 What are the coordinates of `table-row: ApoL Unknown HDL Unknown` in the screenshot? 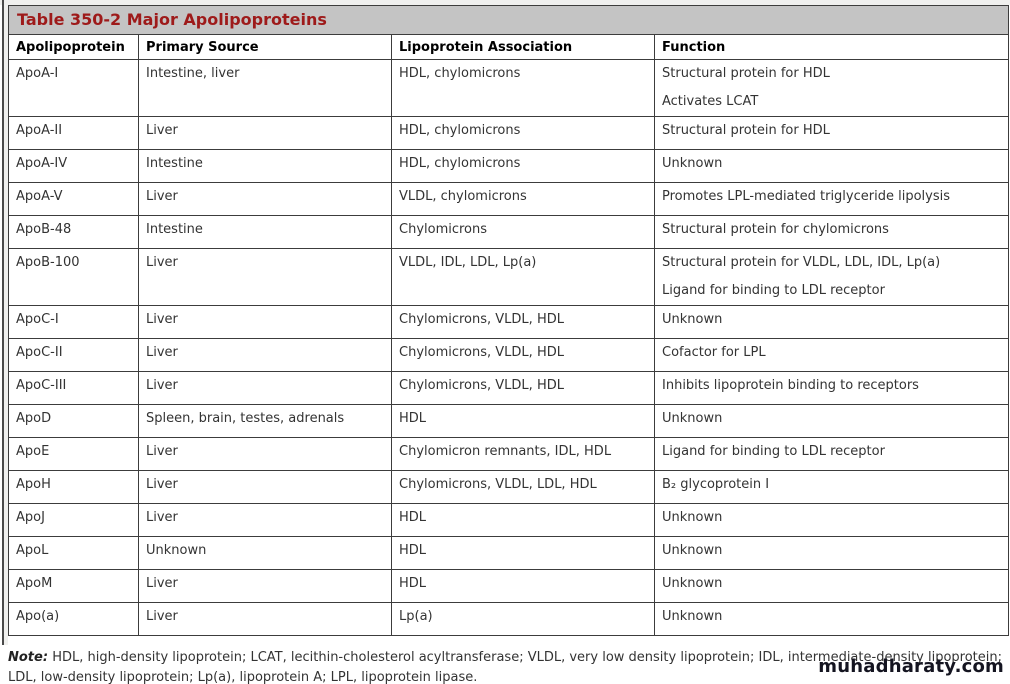 It's located at (509, 553).